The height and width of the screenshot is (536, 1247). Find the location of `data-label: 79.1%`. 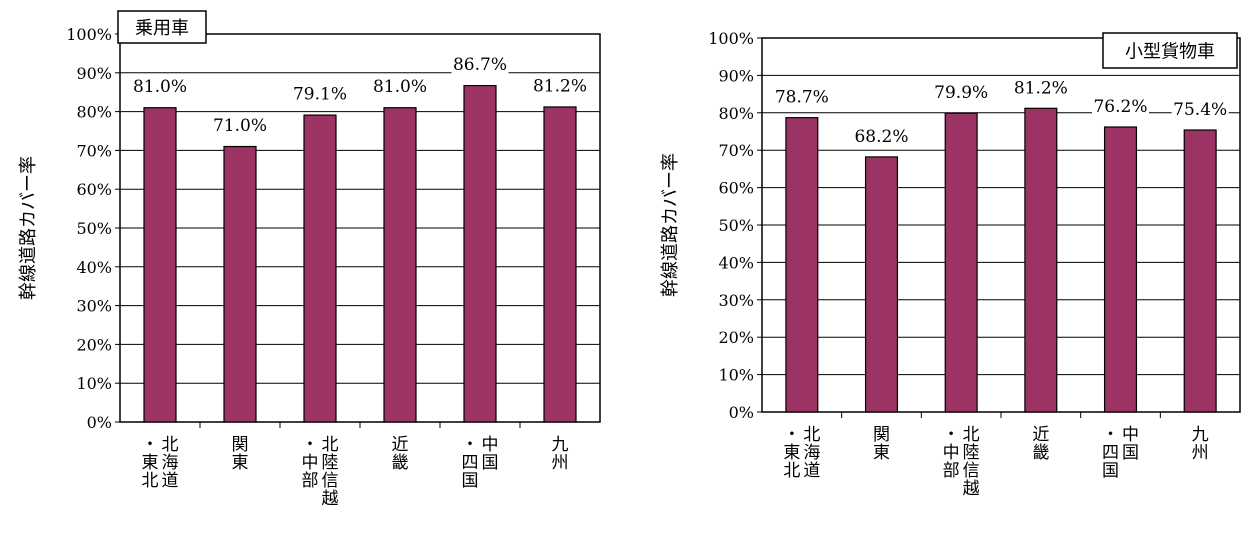

data-label: 79.1% is located at coordinates (320, 95).